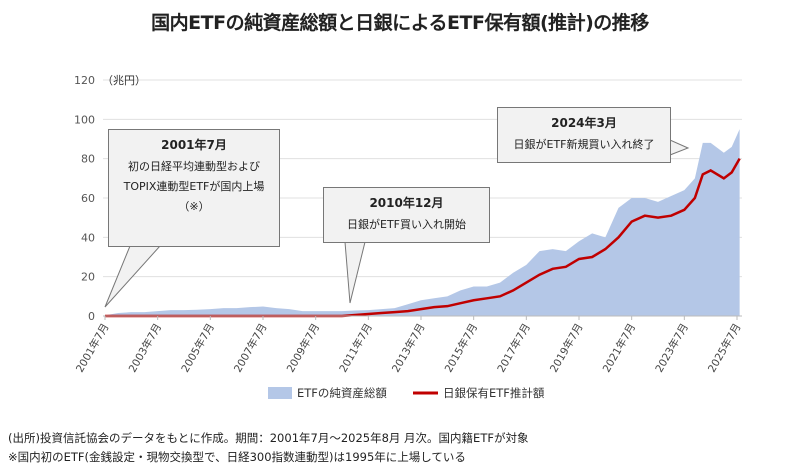 Image resolution: width=800 pixels, height=470 pixels. What do you see at coordinates (494, 393) in the screenshot?
I see `legend-label-boj: 日銀保有ETF推計額` at bounding box center [494, 393].